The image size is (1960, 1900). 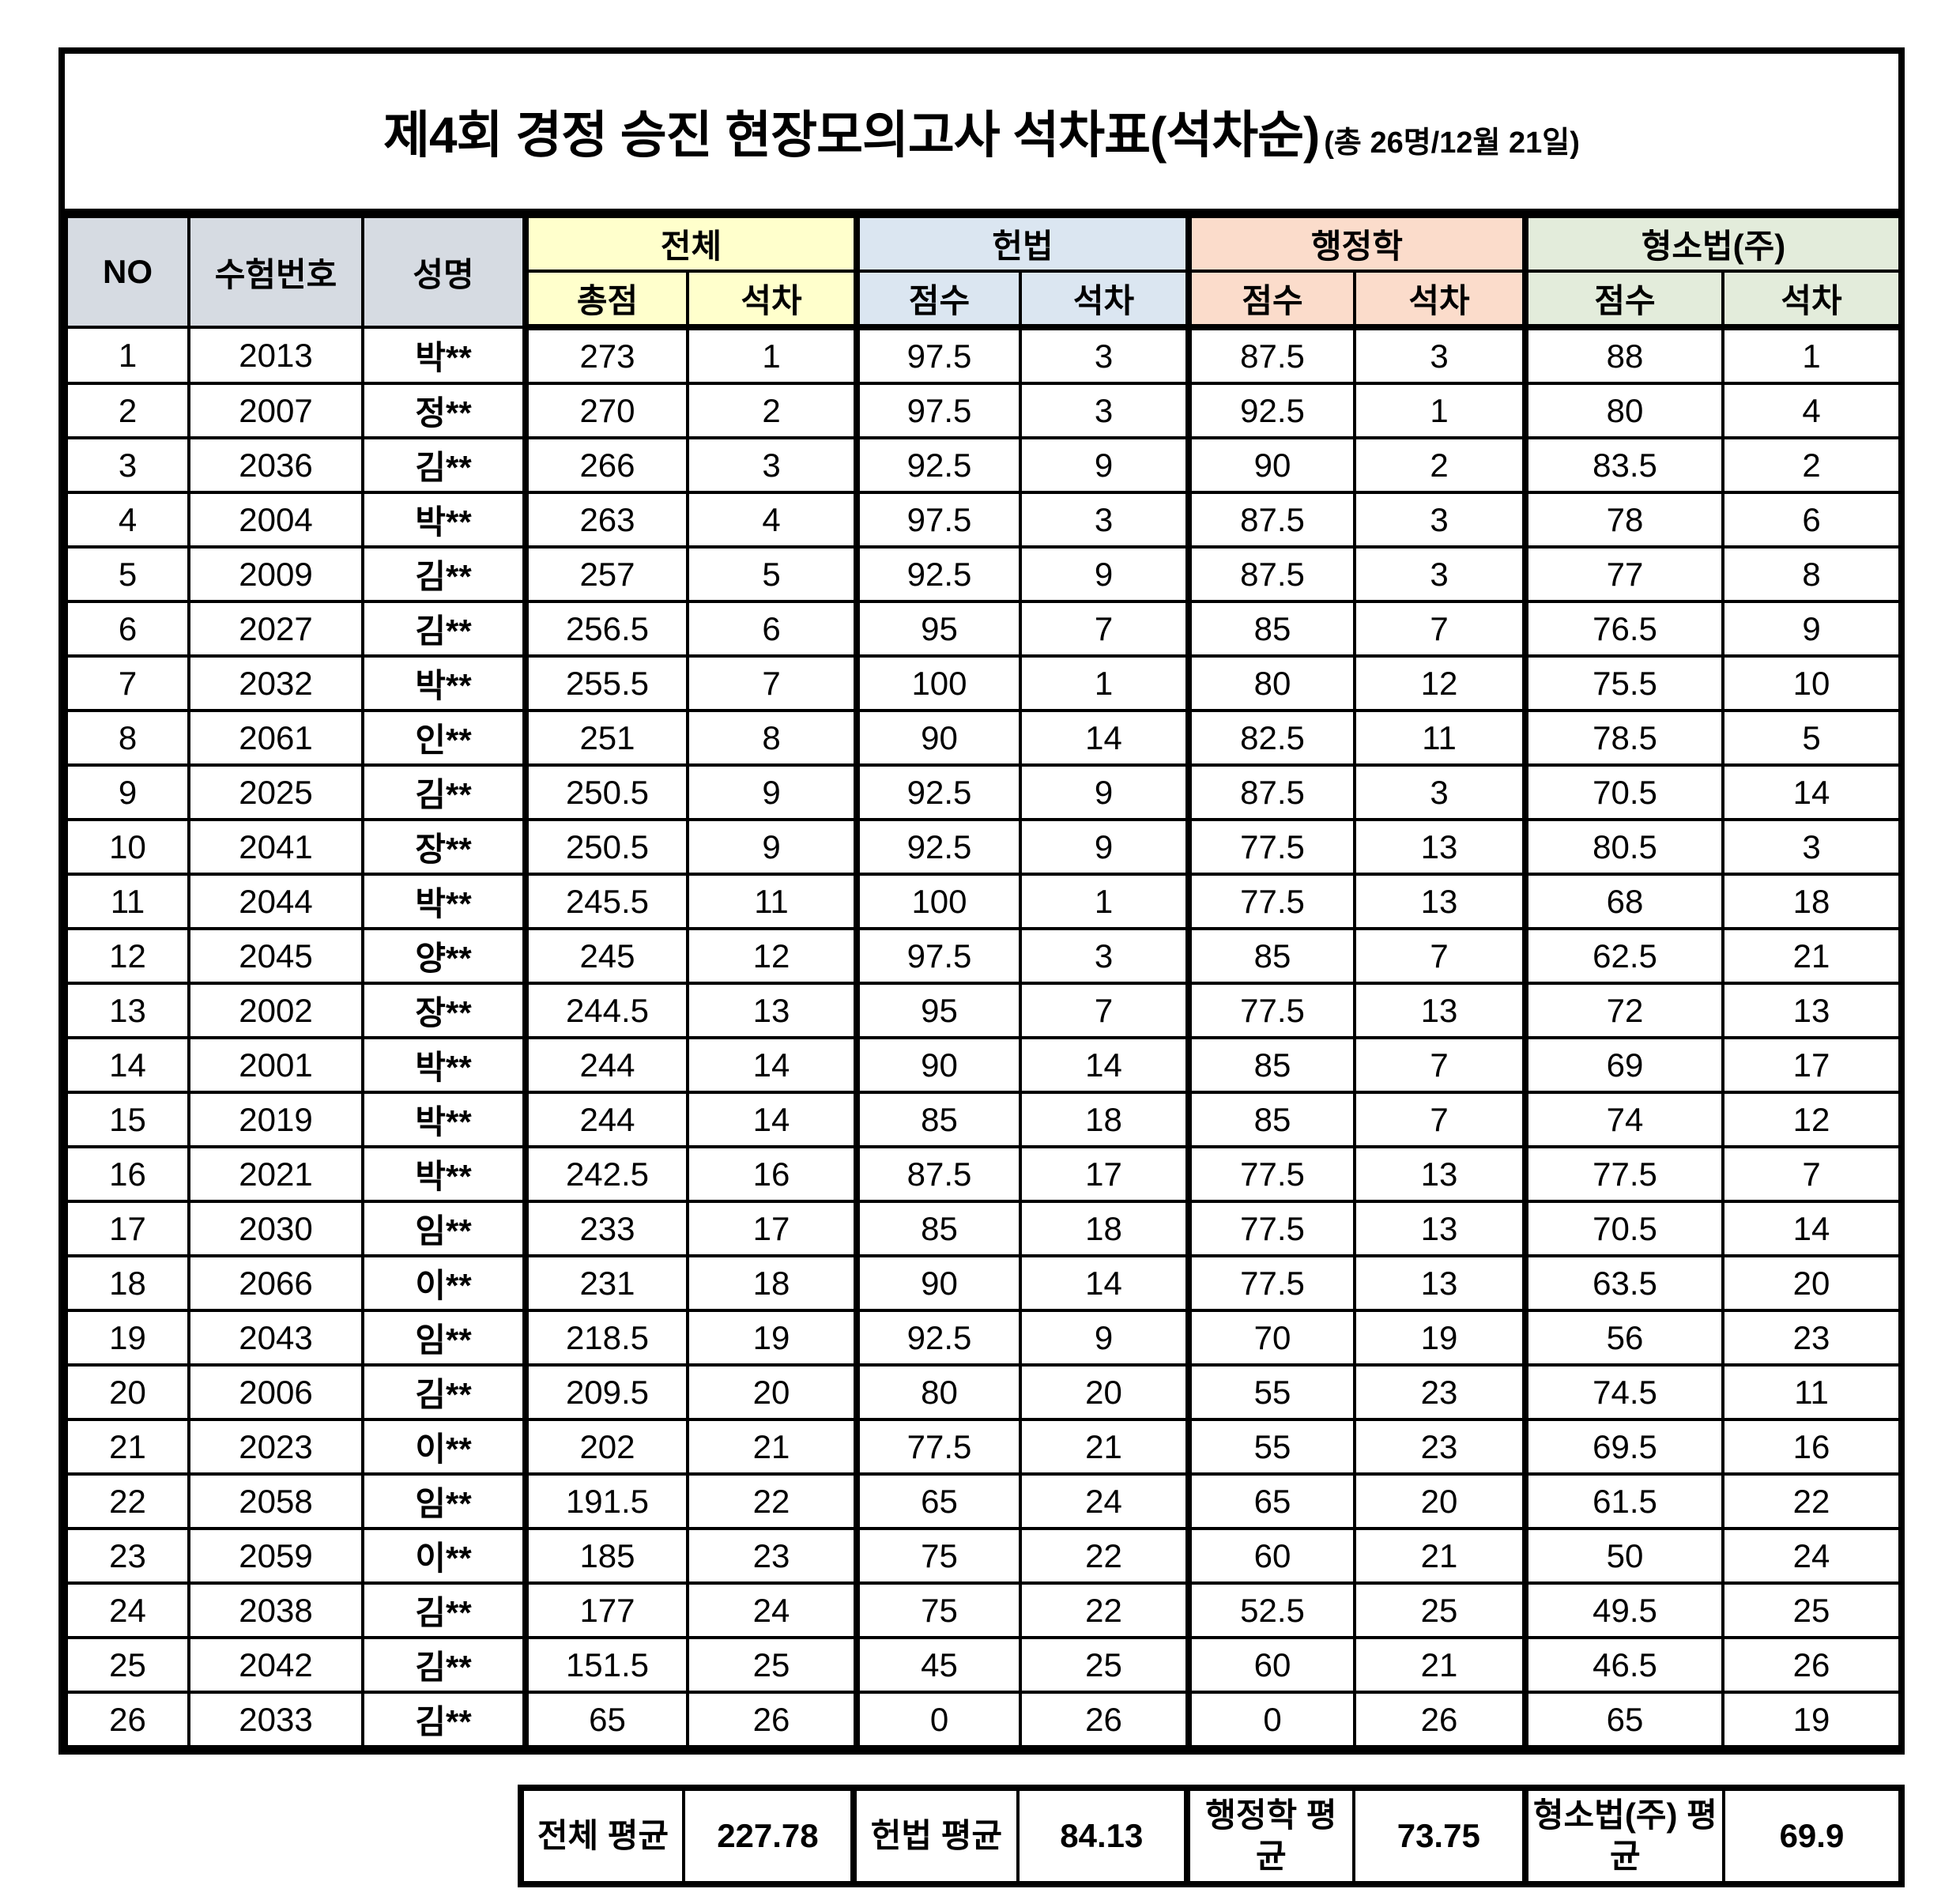 I want to click on table-row: 17 2030 임** 233 17 85 18 77.5 13 70.5 14, so click(x=984, y=1228).